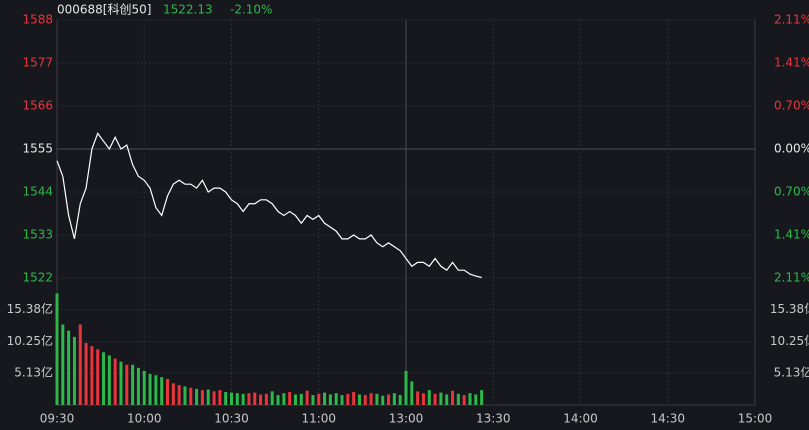 The height and width of the screenshot is (430, 809). What do you see at coordinates (318, 419) in the screenshot?
I see `x-tick-label: 11:00` at bounding box center [318, 419].